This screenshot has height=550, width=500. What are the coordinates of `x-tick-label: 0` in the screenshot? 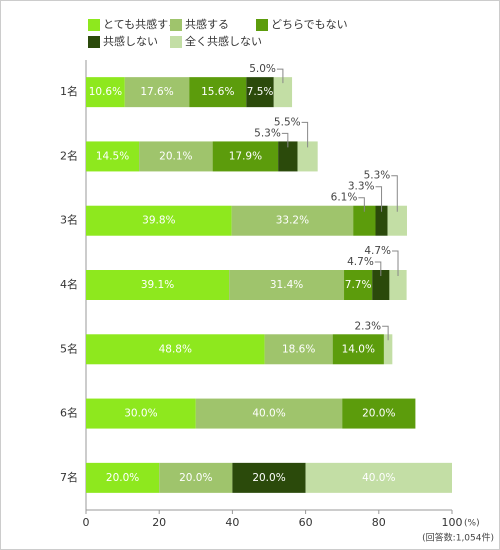 It's located at (86, 522).